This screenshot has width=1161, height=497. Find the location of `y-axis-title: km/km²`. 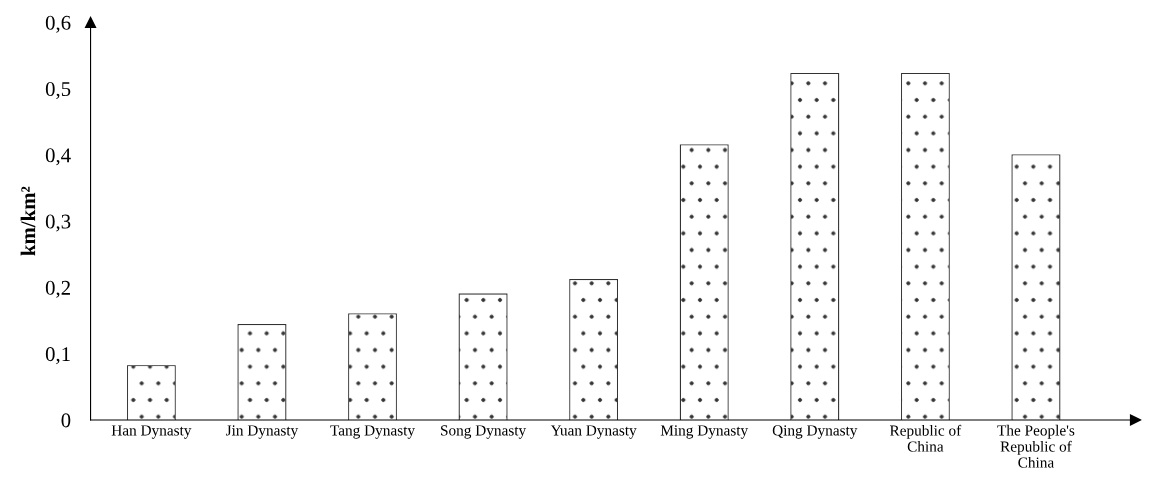

y-axis-title: km/km² is located at coordinates (28, 221).